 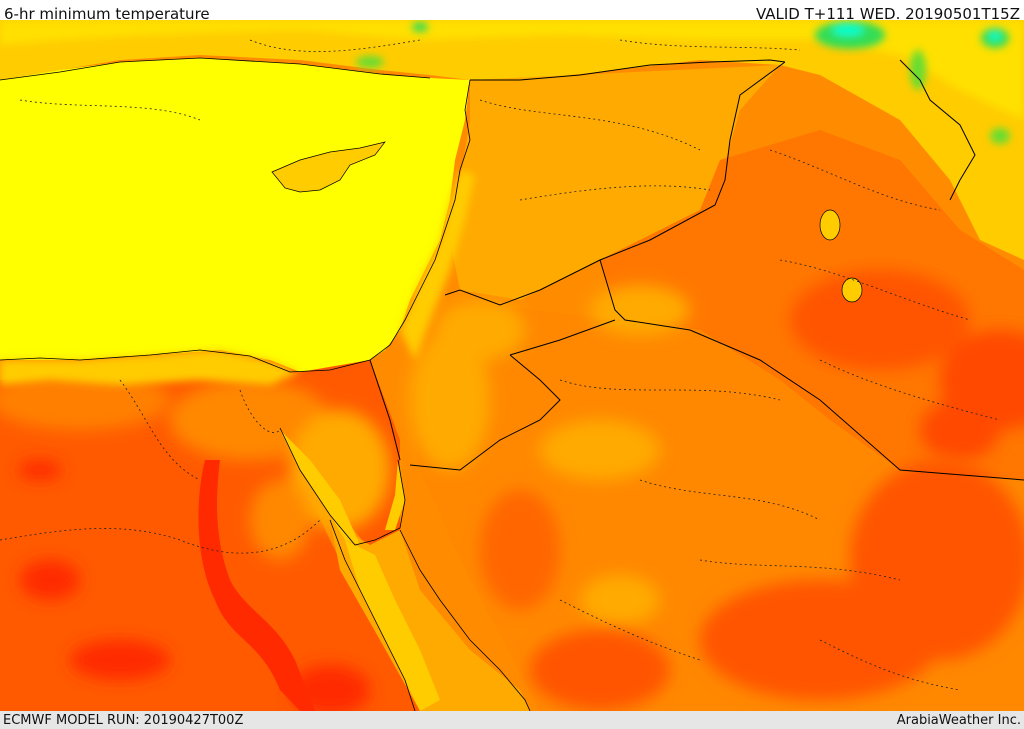 I want to click on footer-bar, so click(x=512, y=720).